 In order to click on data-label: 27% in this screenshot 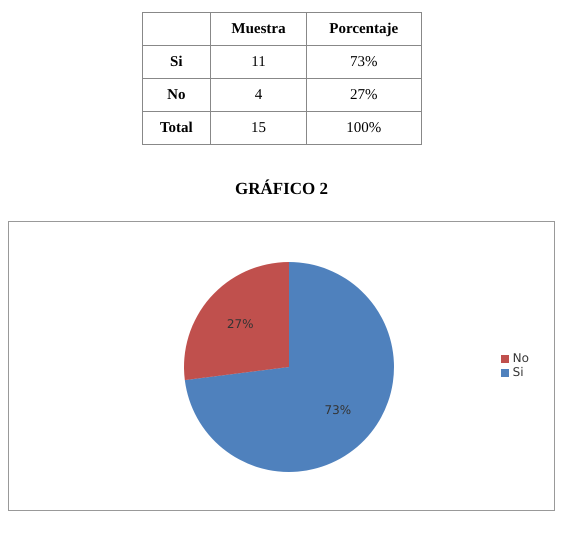, I will do `click(240, 323)`.